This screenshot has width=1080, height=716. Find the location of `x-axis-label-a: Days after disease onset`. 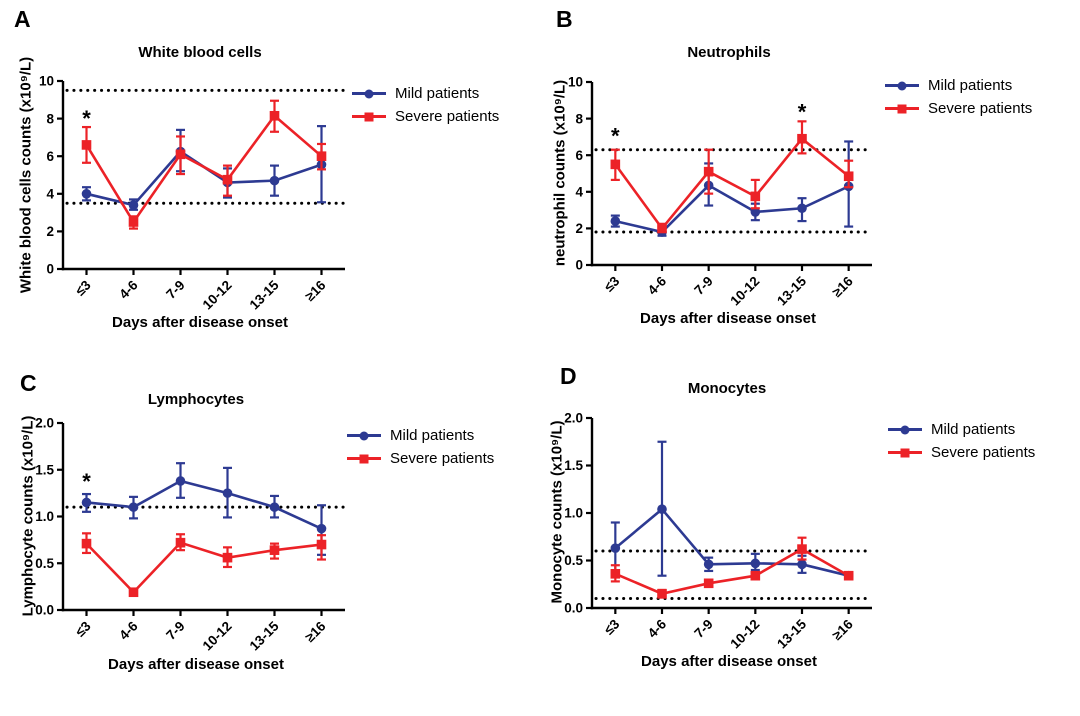

x-axis-label-a: Days after disease onset is located at coordinates (200, 322).